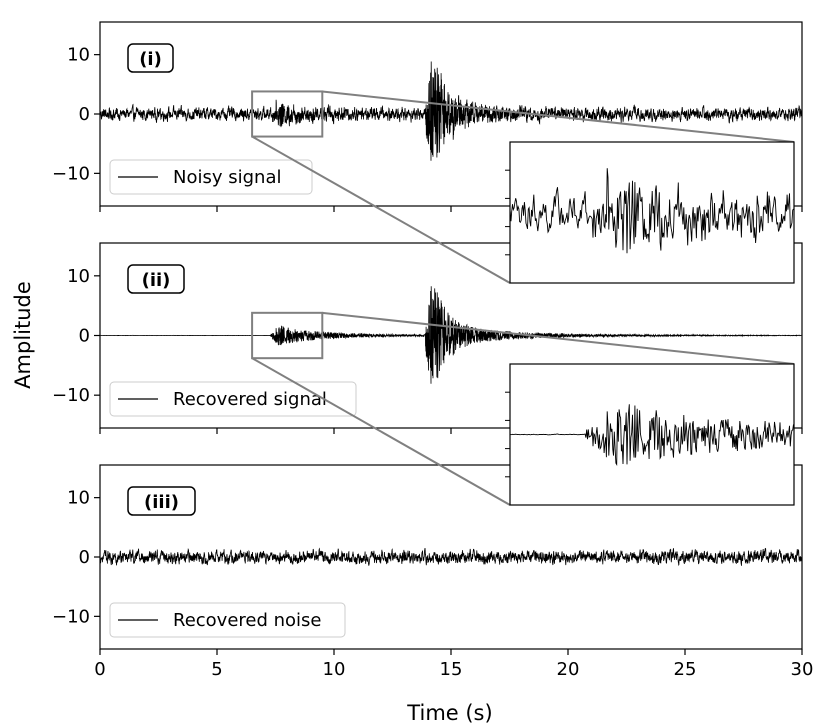  I want to click on x-tick-label: 15, so click(451, 669).